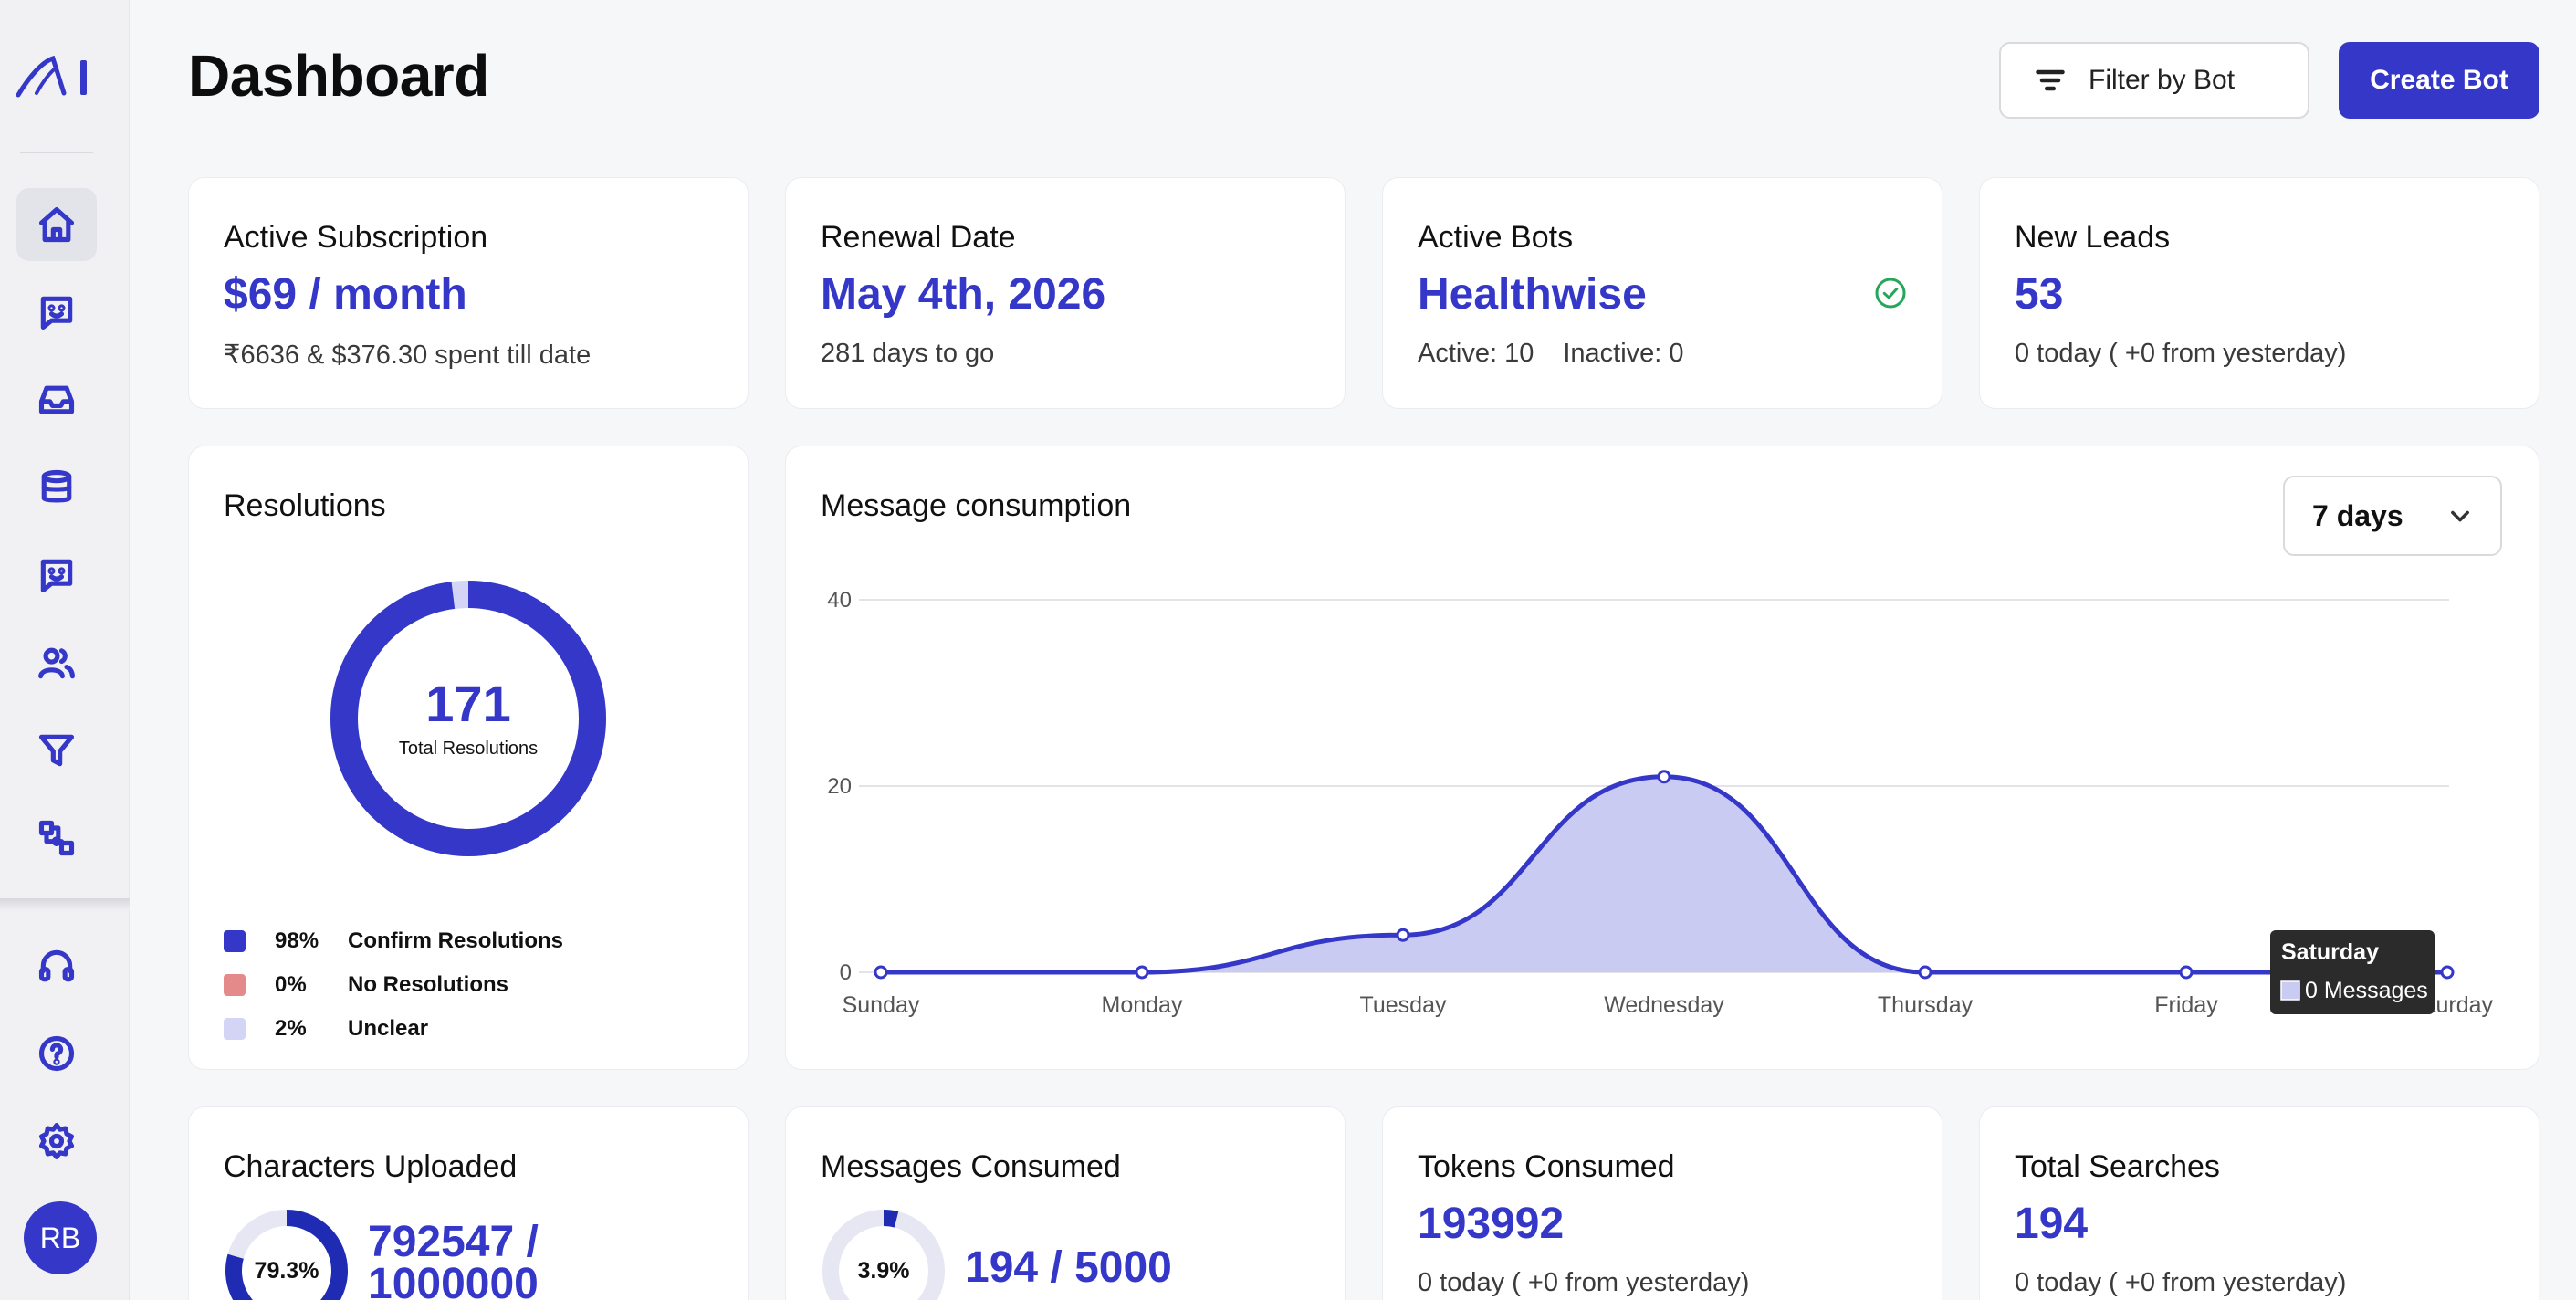  I want to click on sidebar-divider, so click(56, 152).